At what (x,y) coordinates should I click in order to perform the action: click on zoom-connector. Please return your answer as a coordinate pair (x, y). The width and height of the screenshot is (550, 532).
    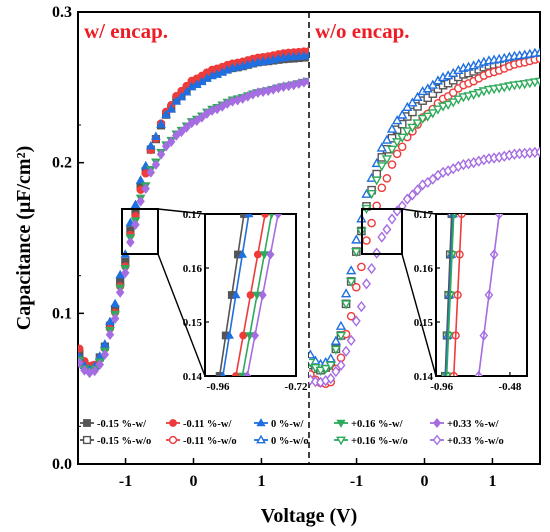
    Looking at the image, I should click on (419, 211).